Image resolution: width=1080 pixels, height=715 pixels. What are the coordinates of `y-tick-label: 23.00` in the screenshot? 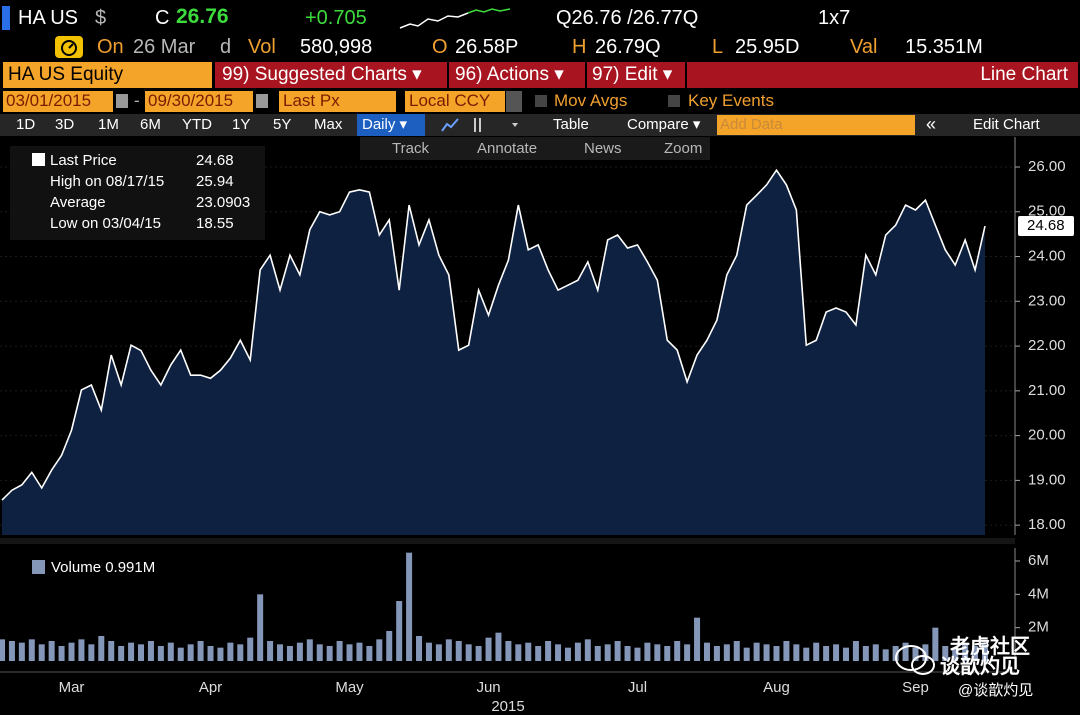 It's located at (1047, 300).